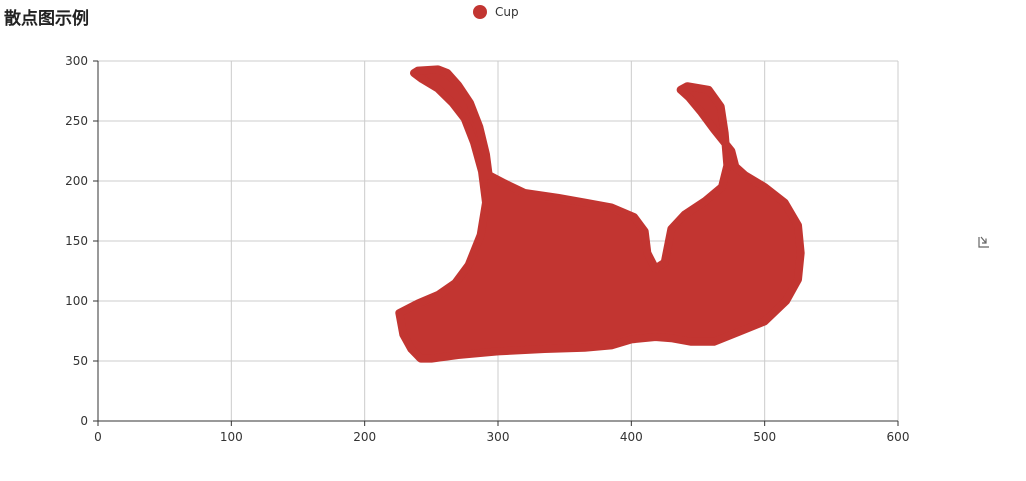  Describe the element at coordinates (46, 19) in the screenshot. I see `chart-title: 散点图示例` at that location.